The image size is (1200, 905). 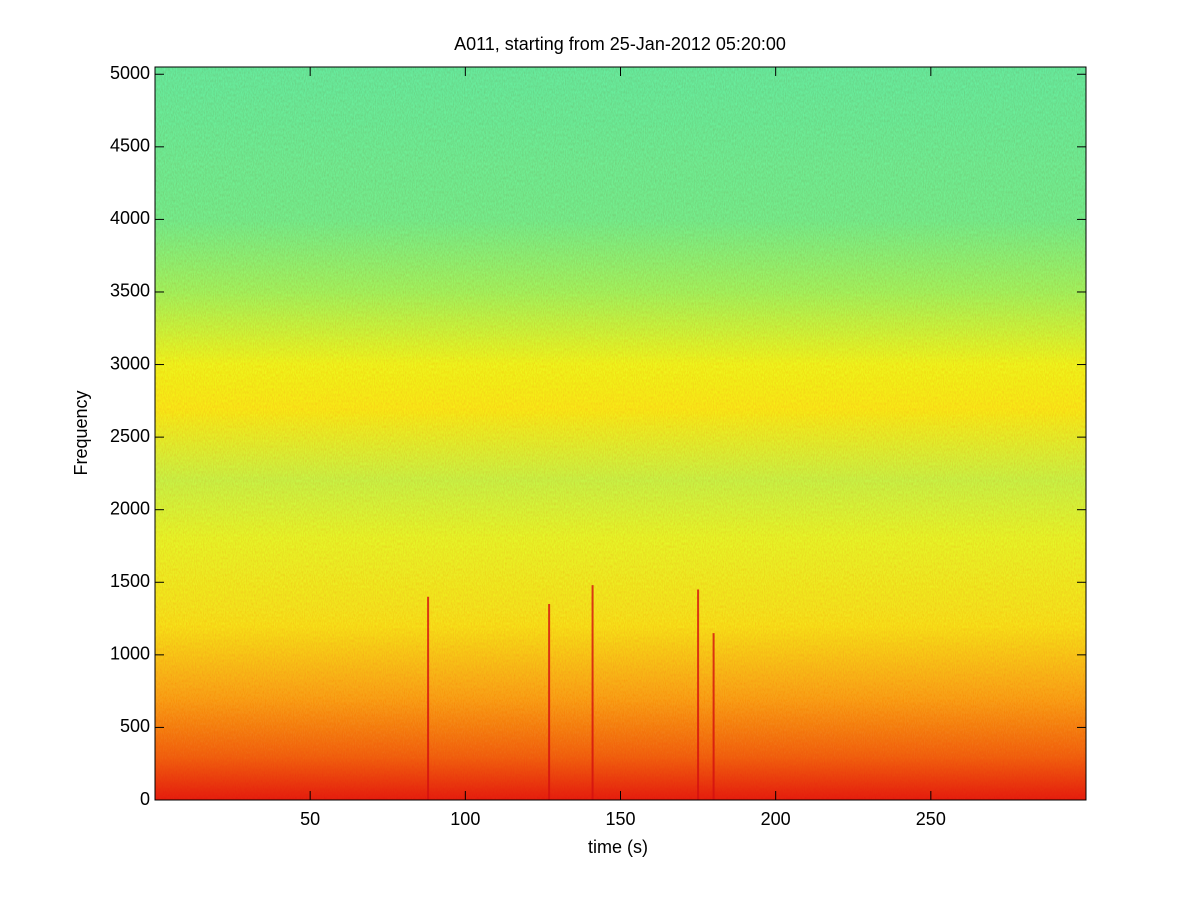 What do you see at coordinates (310, 819) in the screenshot?
I see `x-tick-label: 50` at bounding box center [310, 819].